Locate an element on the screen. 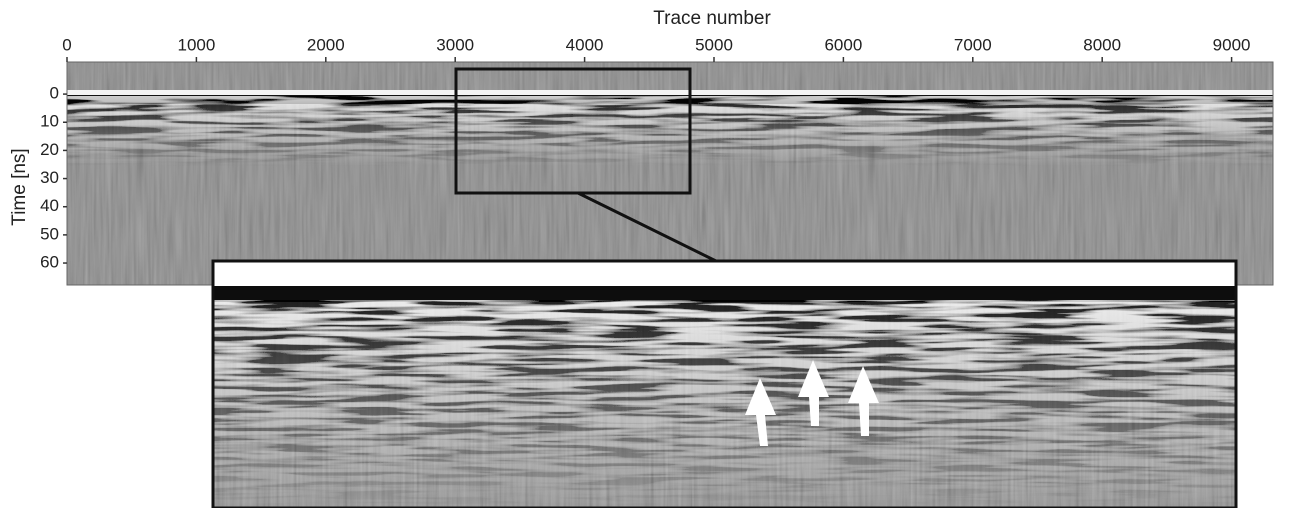 The image size is (1313, 508). x-tick-label: 6000 is located at coordinates (843, 44).